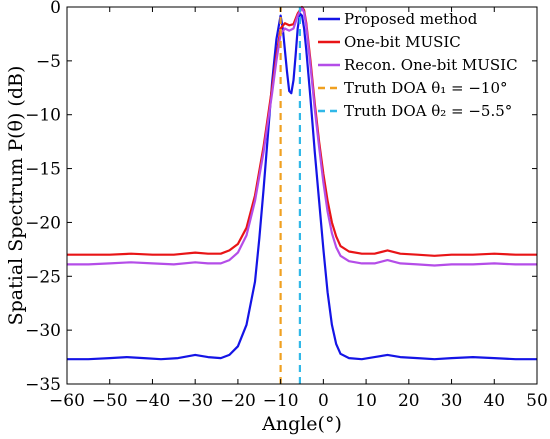 The width and height of the screenshot is (550, 439). What do you see at coordinates (537, 401) in the screenshot?
I see `x-tick-label: 50` at bounding box center [537, 401].